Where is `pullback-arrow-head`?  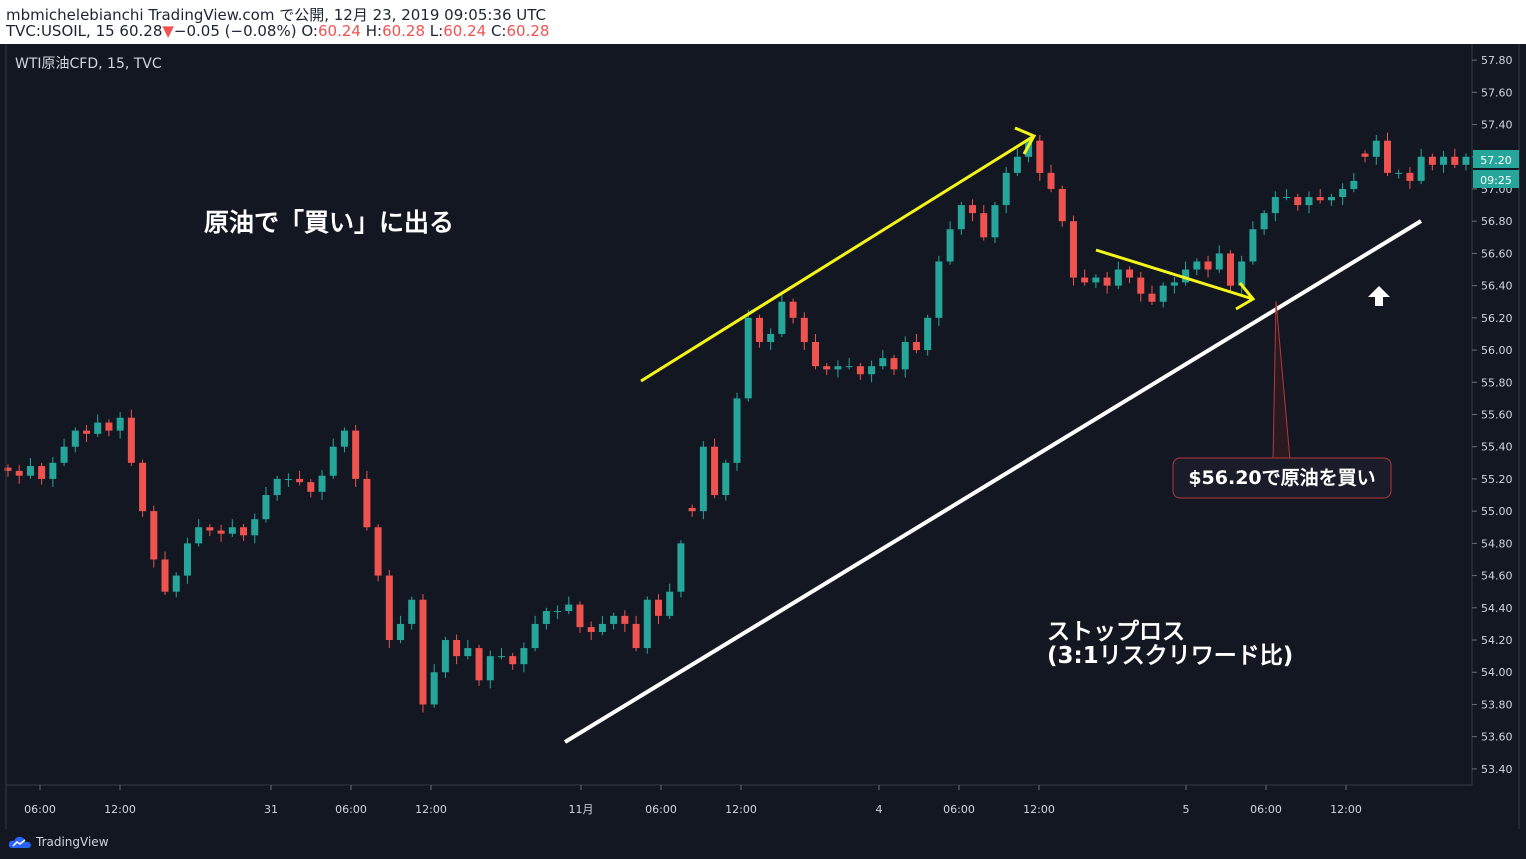
pullback-arrow-head is located at coordinates (1245, 296).